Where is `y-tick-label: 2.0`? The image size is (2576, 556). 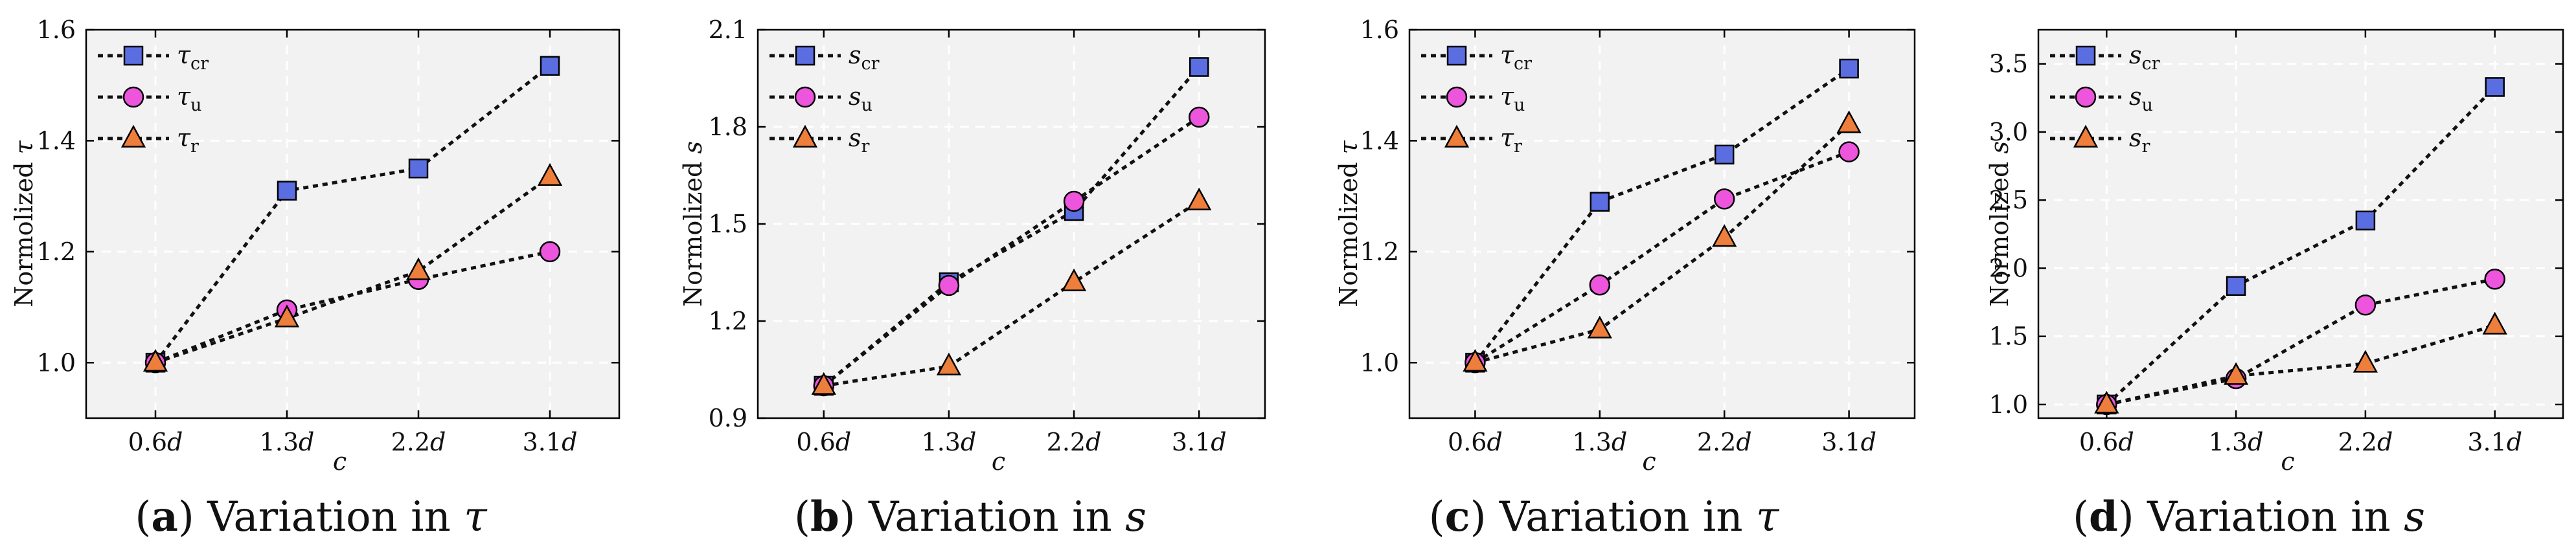
y-tick-label: 2.0 is located at coordinates (2008, 268).